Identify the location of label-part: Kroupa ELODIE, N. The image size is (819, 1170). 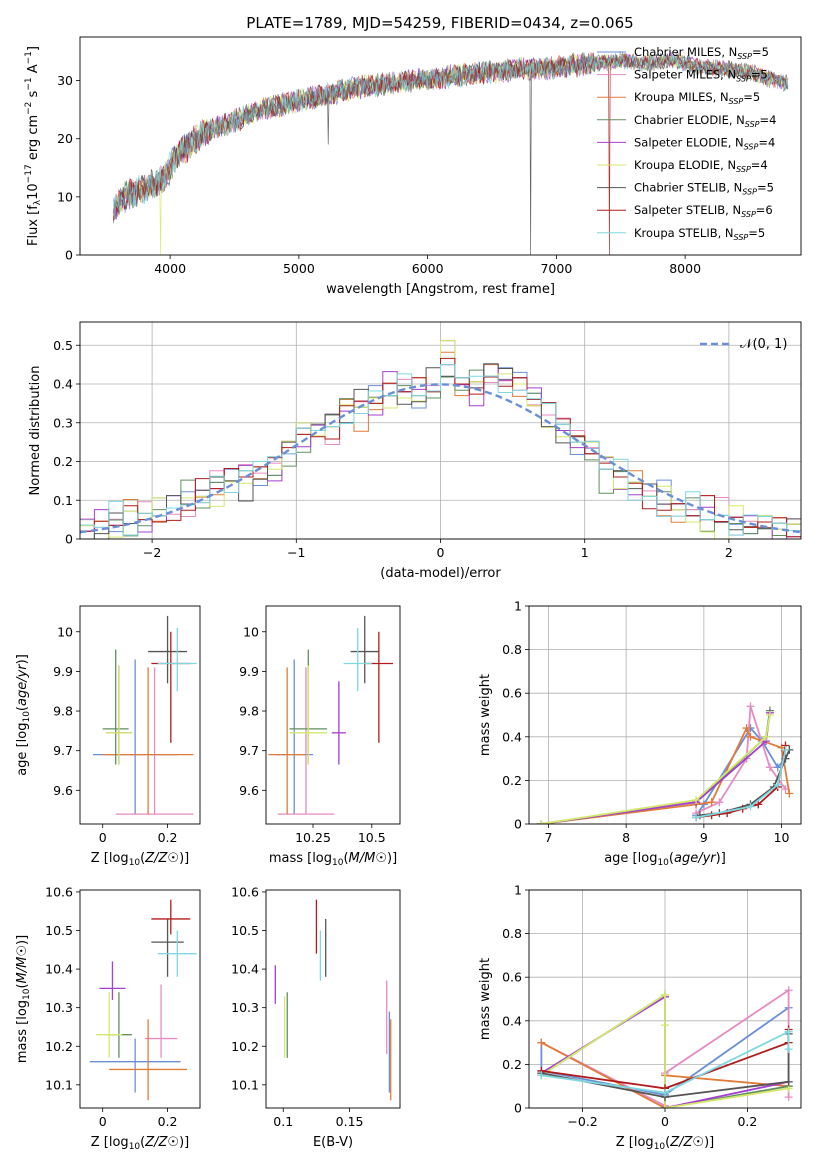
(685, 165).